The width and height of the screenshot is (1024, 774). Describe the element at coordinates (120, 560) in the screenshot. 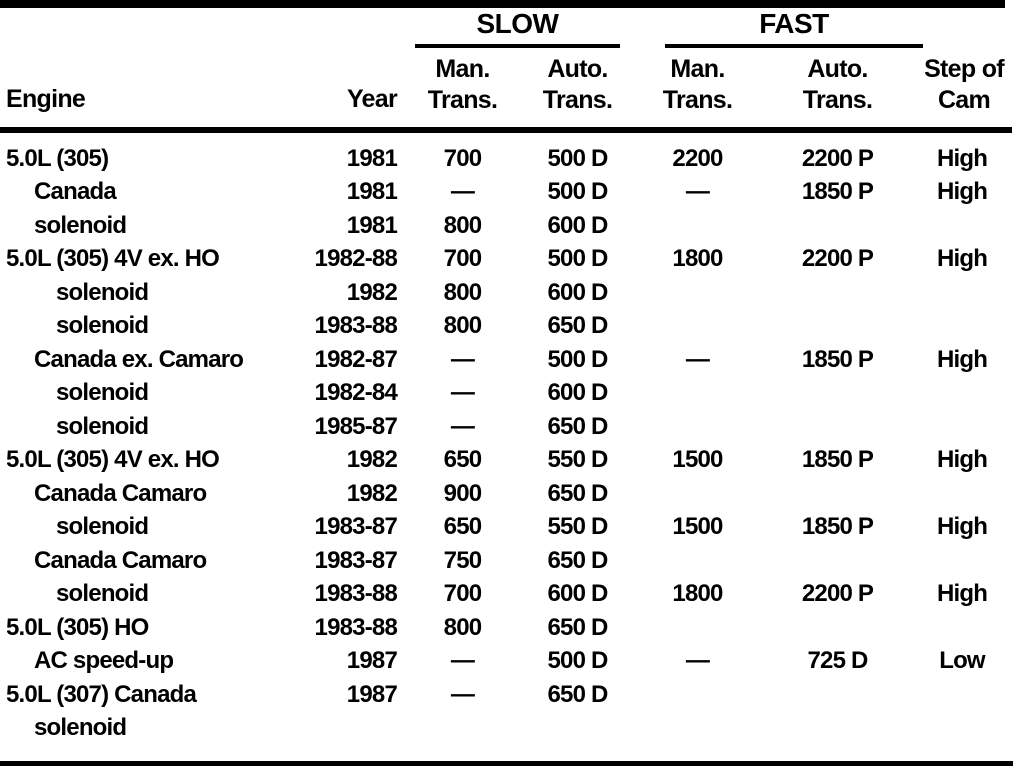

I see `engine-cell: Canada Camaro` at that location.